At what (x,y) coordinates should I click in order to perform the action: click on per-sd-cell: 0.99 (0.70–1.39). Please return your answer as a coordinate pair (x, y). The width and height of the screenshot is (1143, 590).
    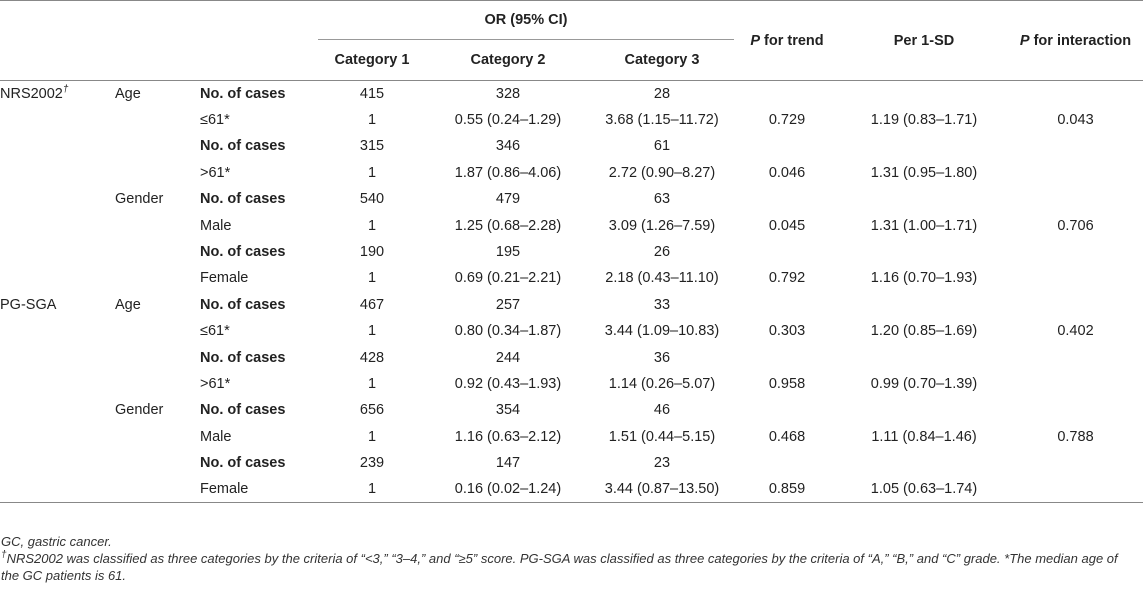
    Looking at the image, I should click on (924, 383).